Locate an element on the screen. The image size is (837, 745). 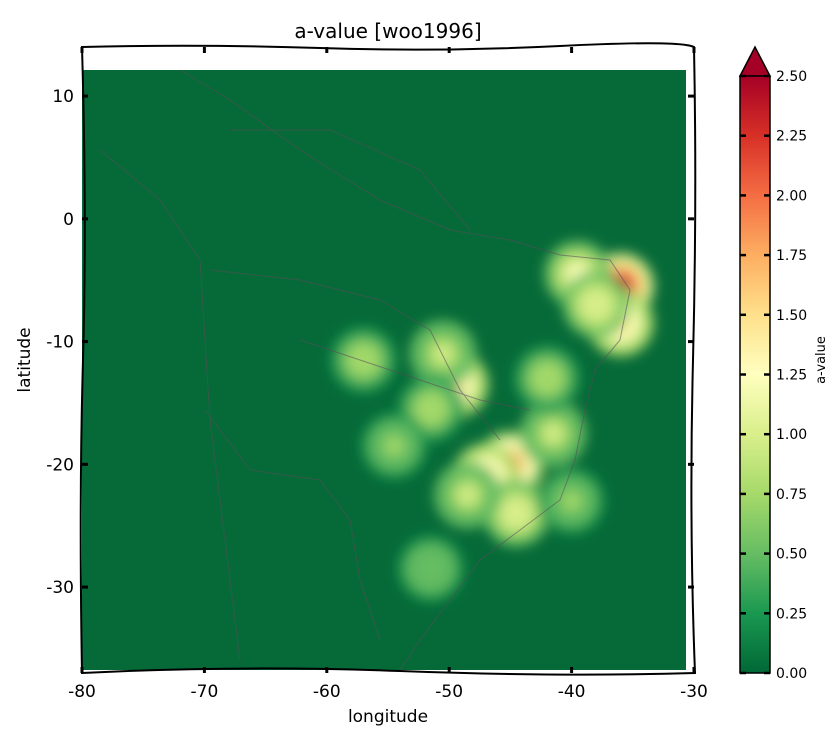
x-tick-label: -30 is located at coordinates (694, 692).